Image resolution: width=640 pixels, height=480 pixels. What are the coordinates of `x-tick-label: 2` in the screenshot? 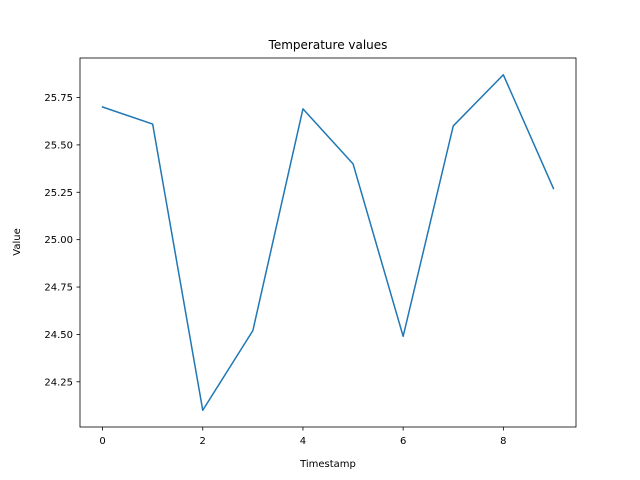 It's located at (203, 441).